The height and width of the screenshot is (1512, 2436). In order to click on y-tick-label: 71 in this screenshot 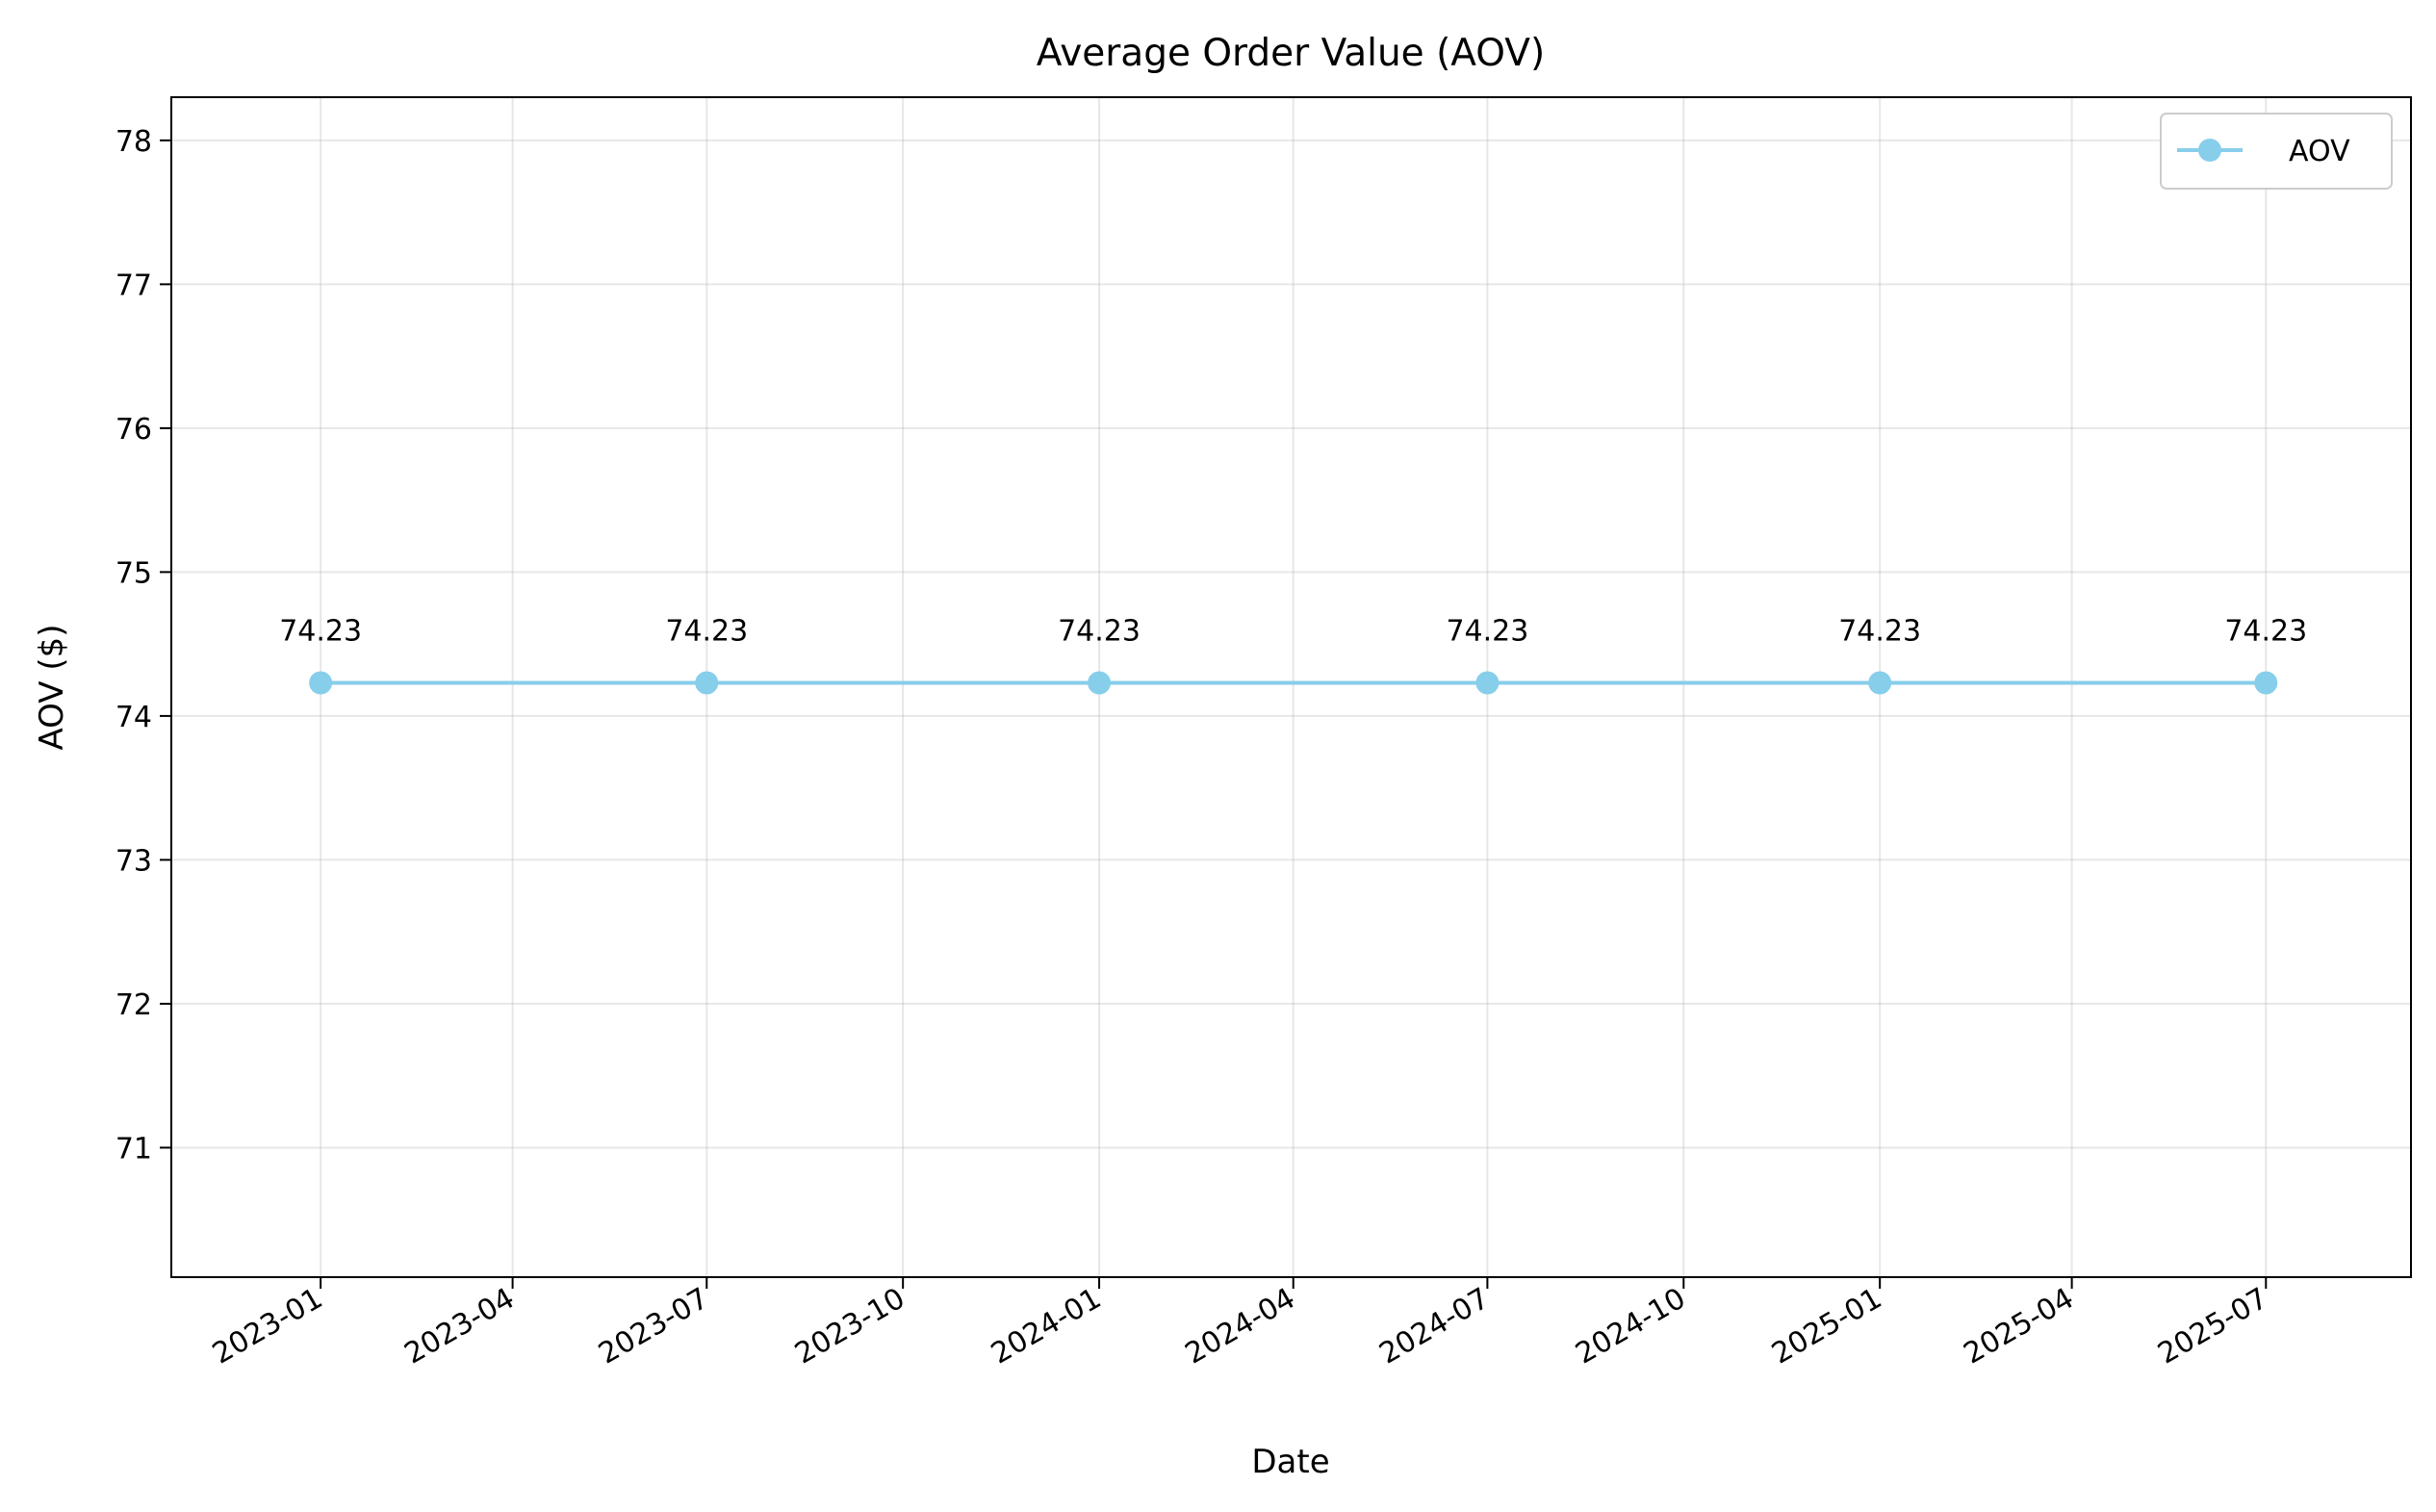, I will do `click(133, 1149)`.